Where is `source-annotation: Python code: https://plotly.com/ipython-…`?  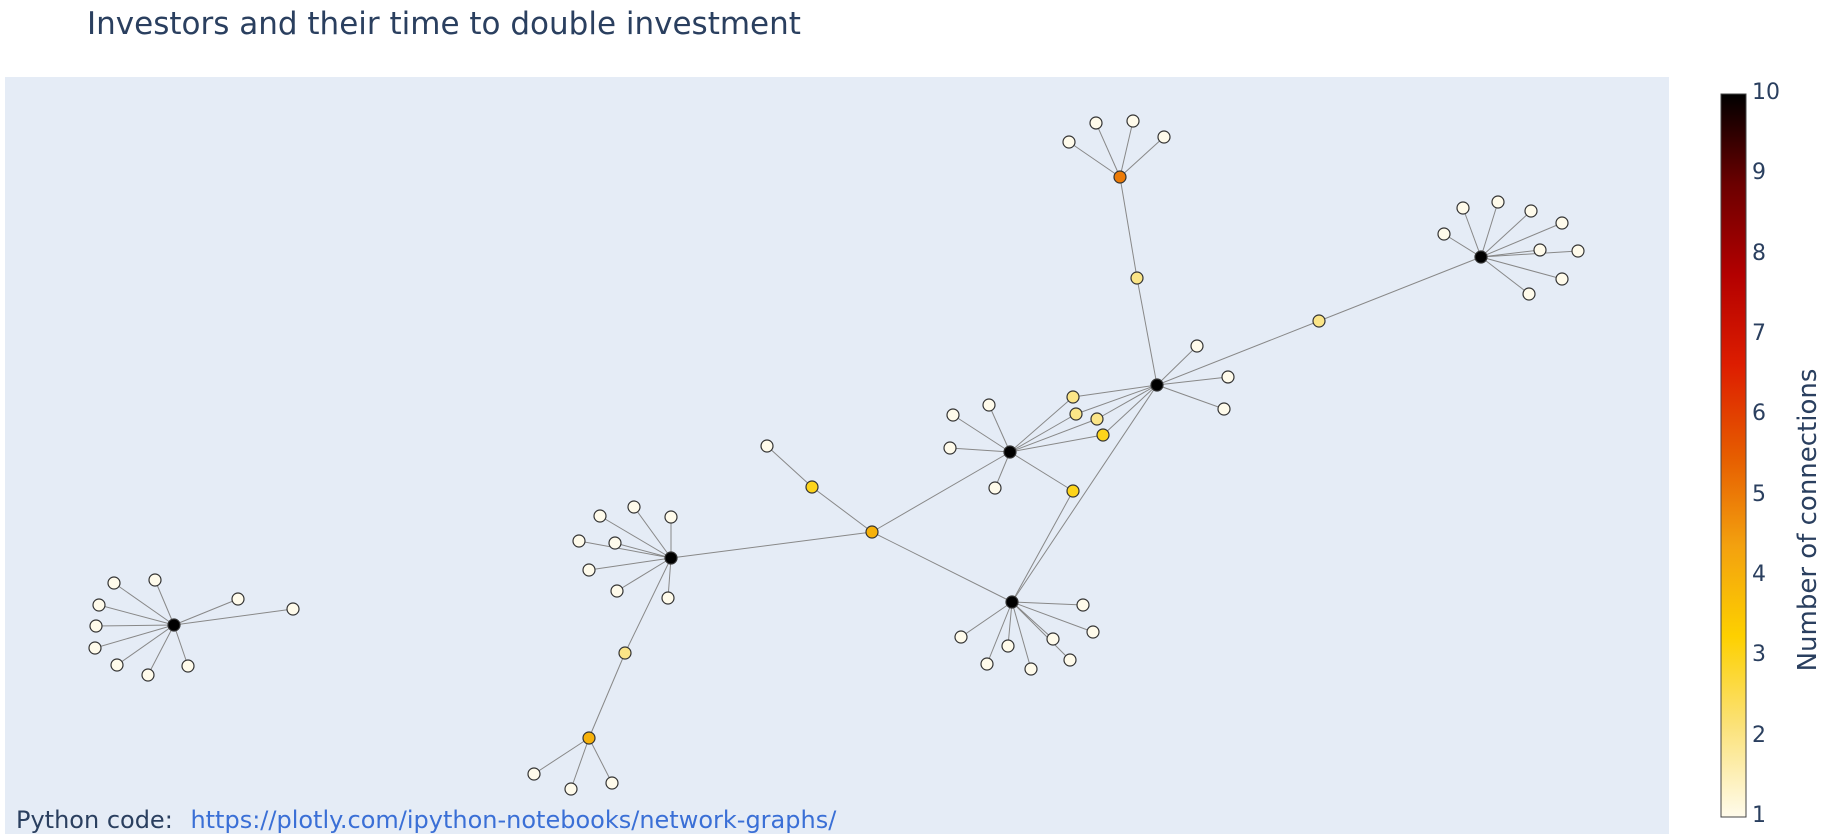 source-annotation: Python code: https://plotly.com/ipython-… is located at coordinates (426, 820).